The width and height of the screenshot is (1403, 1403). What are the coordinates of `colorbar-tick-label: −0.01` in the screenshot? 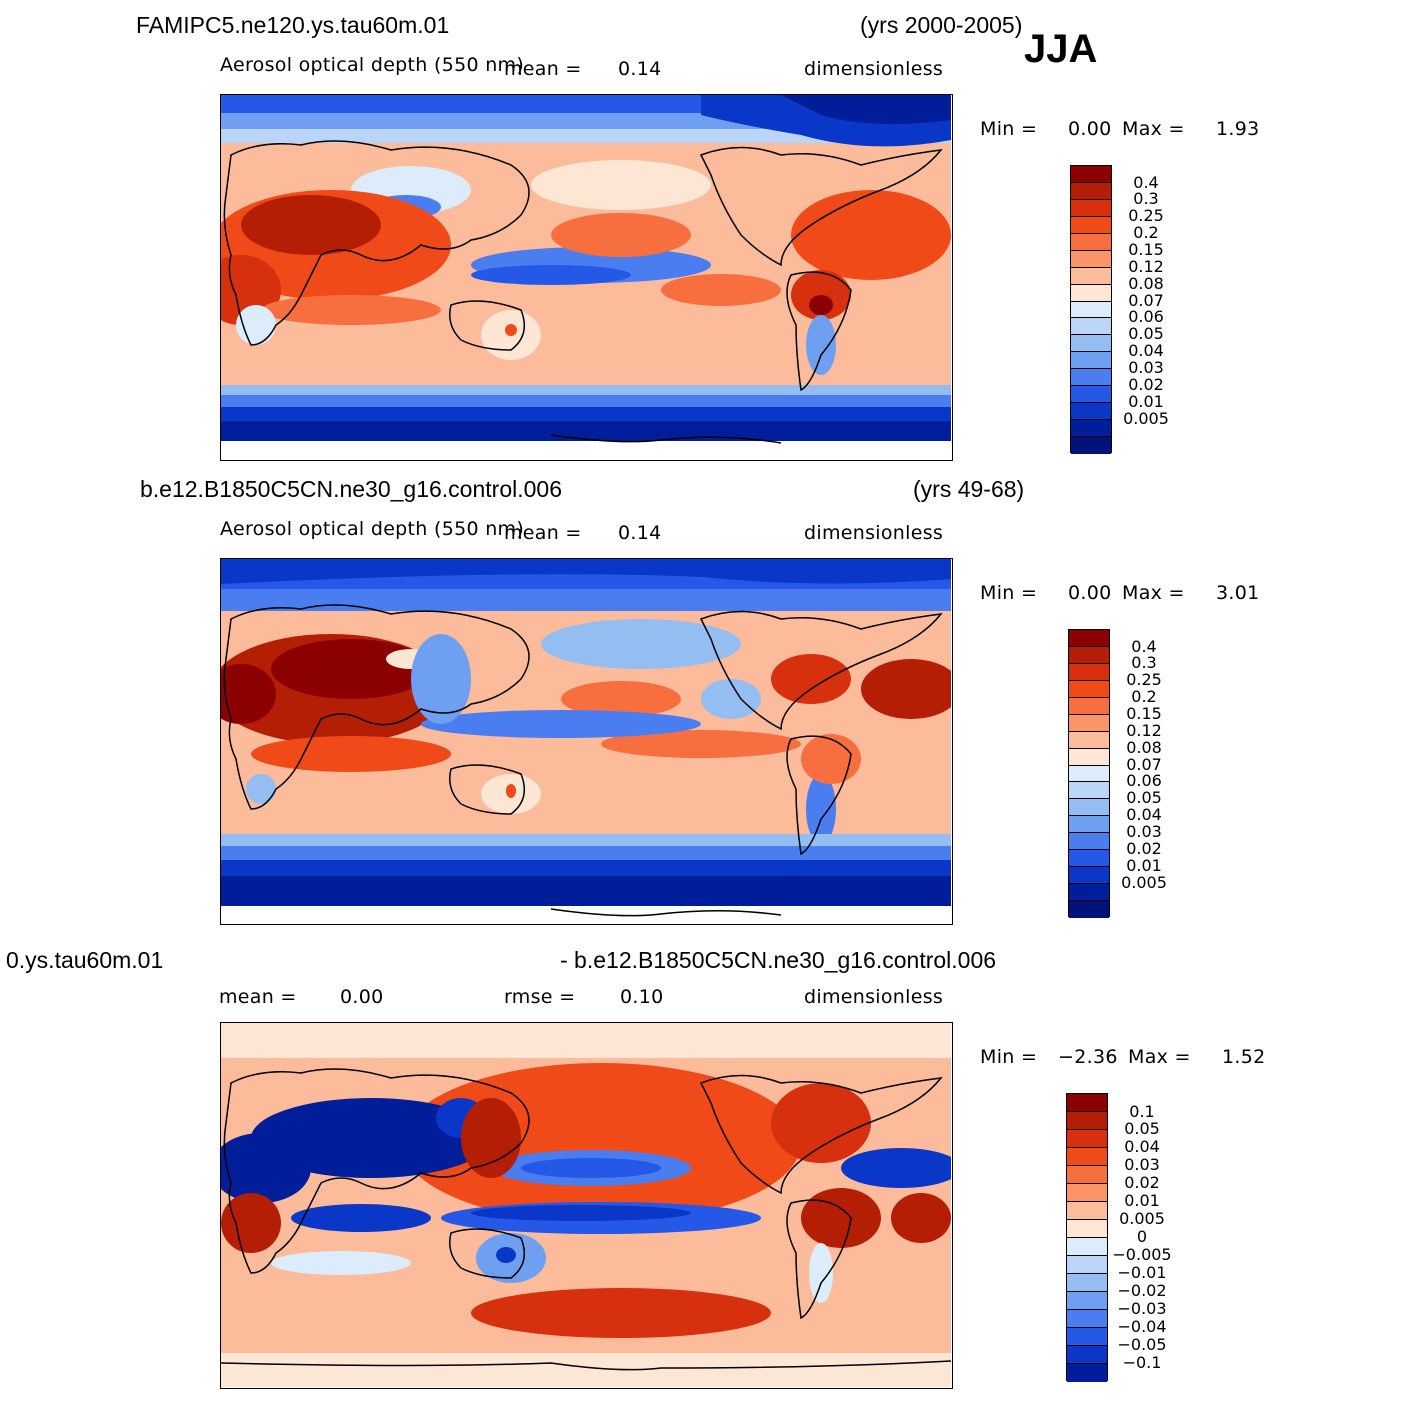 It's located at (1142, 1272).